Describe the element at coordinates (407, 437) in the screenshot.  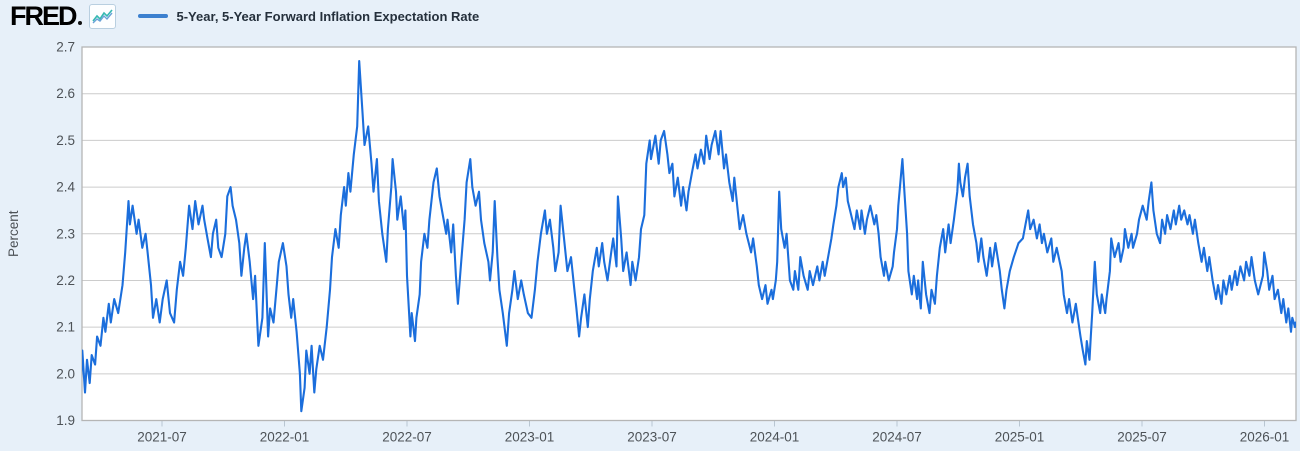
I see `x-tick-label: 2022-07` at that location.